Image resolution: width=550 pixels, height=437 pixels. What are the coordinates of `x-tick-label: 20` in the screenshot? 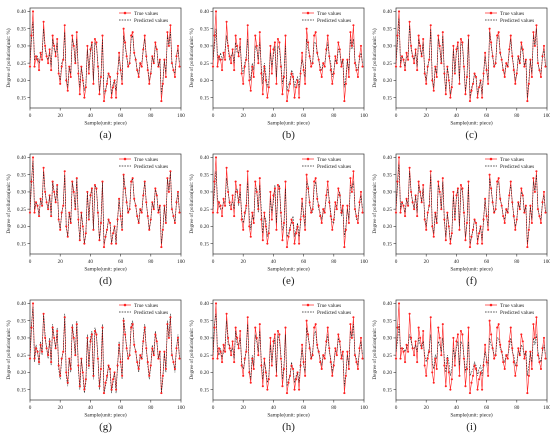 It's located at (61, 262).